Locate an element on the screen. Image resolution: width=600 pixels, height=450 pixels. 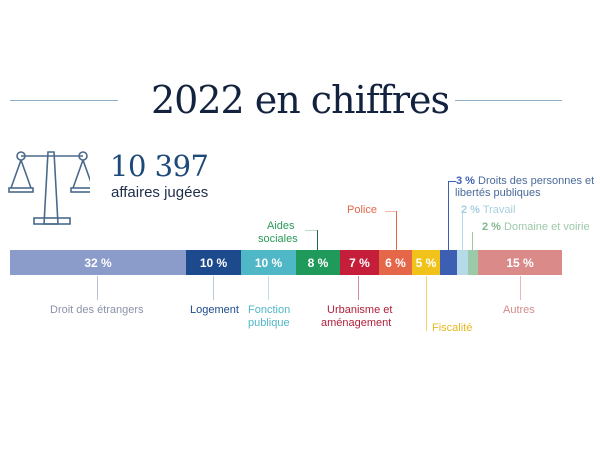
label-autres: Autres is located at coordinates (519, 310).